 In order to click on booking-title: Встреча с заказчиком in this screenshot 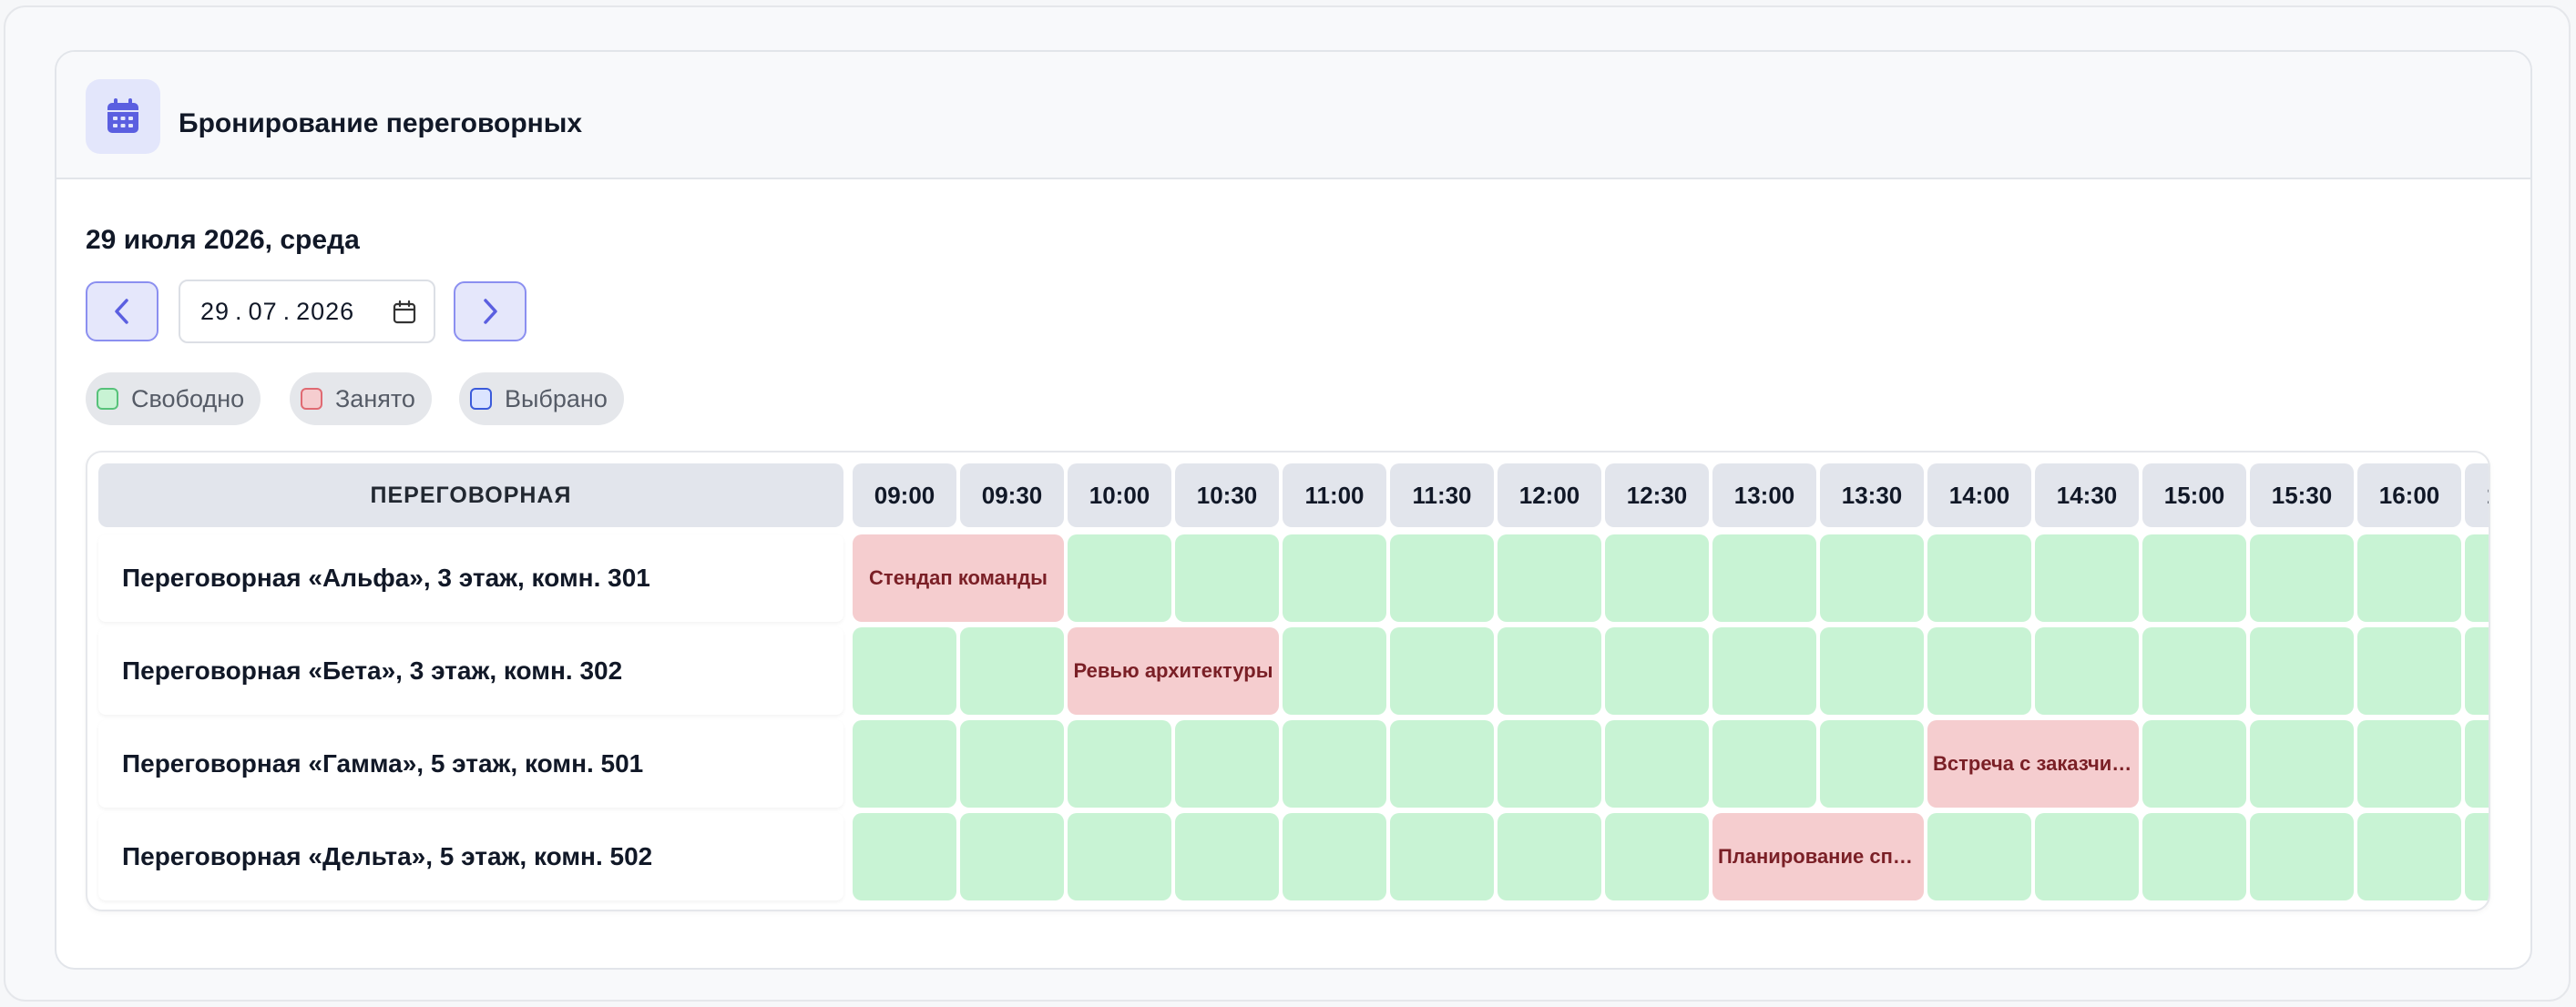, I will do `click(2033, 763)`.